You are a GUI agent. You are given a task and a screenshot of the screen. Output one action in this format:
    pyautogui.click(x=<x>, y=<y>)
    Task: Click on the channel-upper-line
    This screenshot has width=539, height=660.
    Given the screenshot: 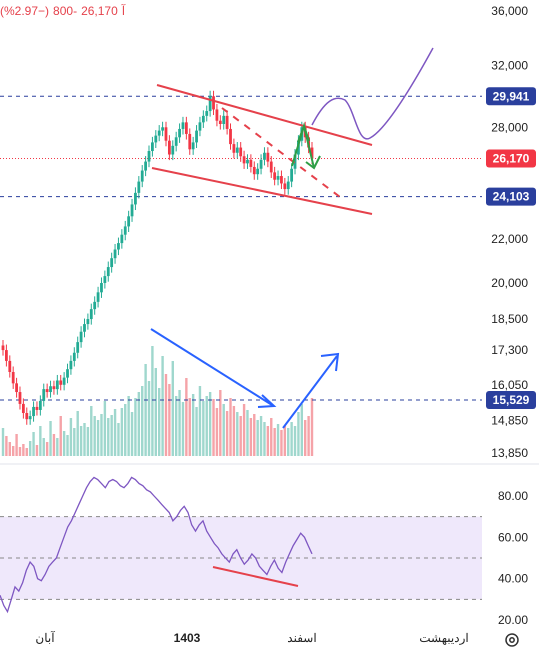 What is the action you would take?
    pyautogui.click(x=264, y=115)
    